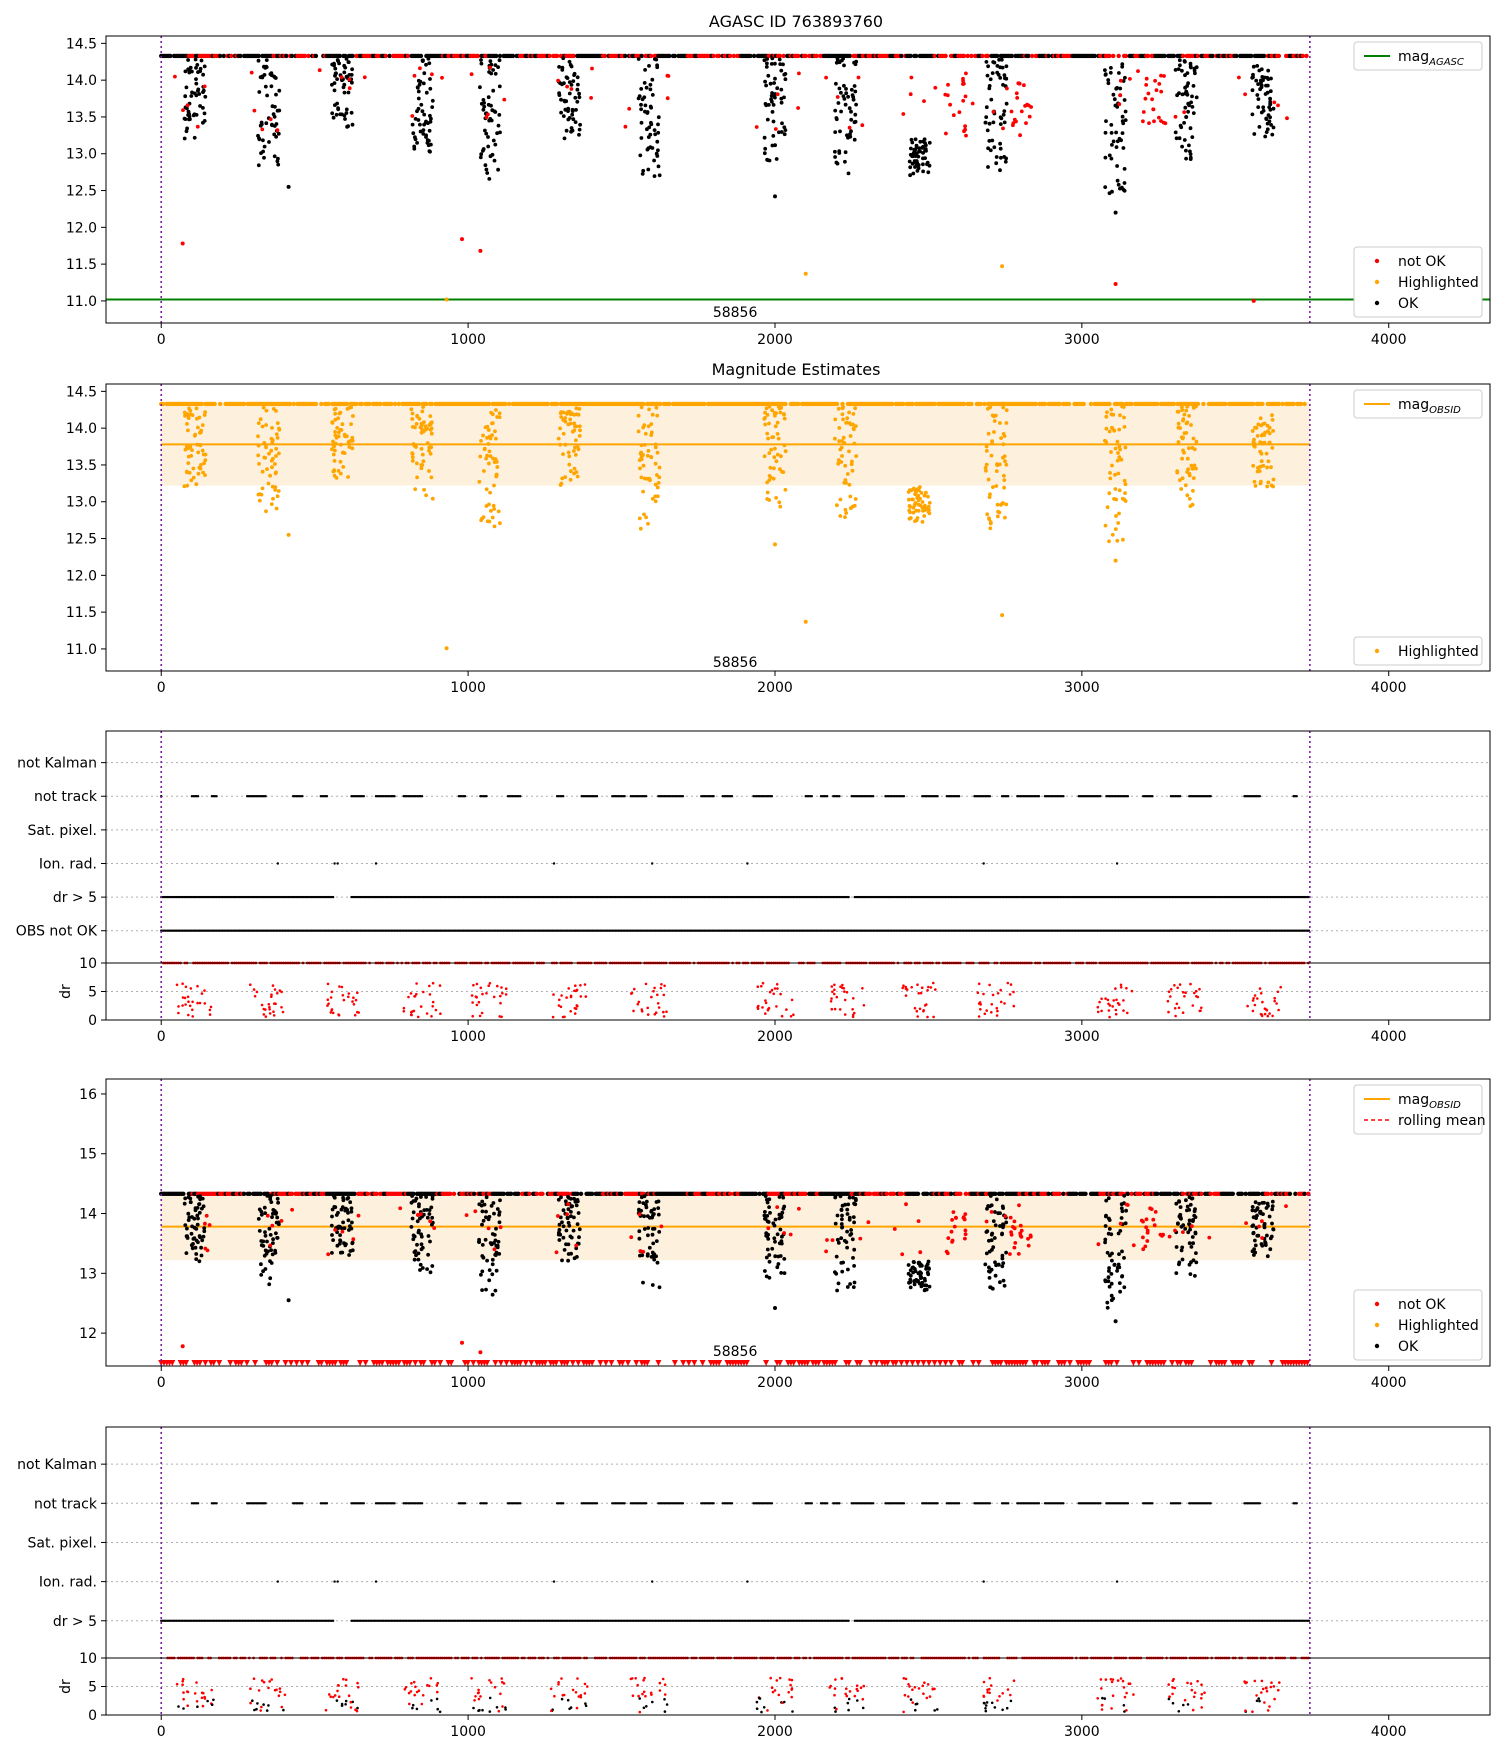 Image resolution: width=1500 pixels, height=1750 pixels. Describe the element at coordinates (161, 340) in the screenshot. I see `panel1-xtick-label: 0` at that location.